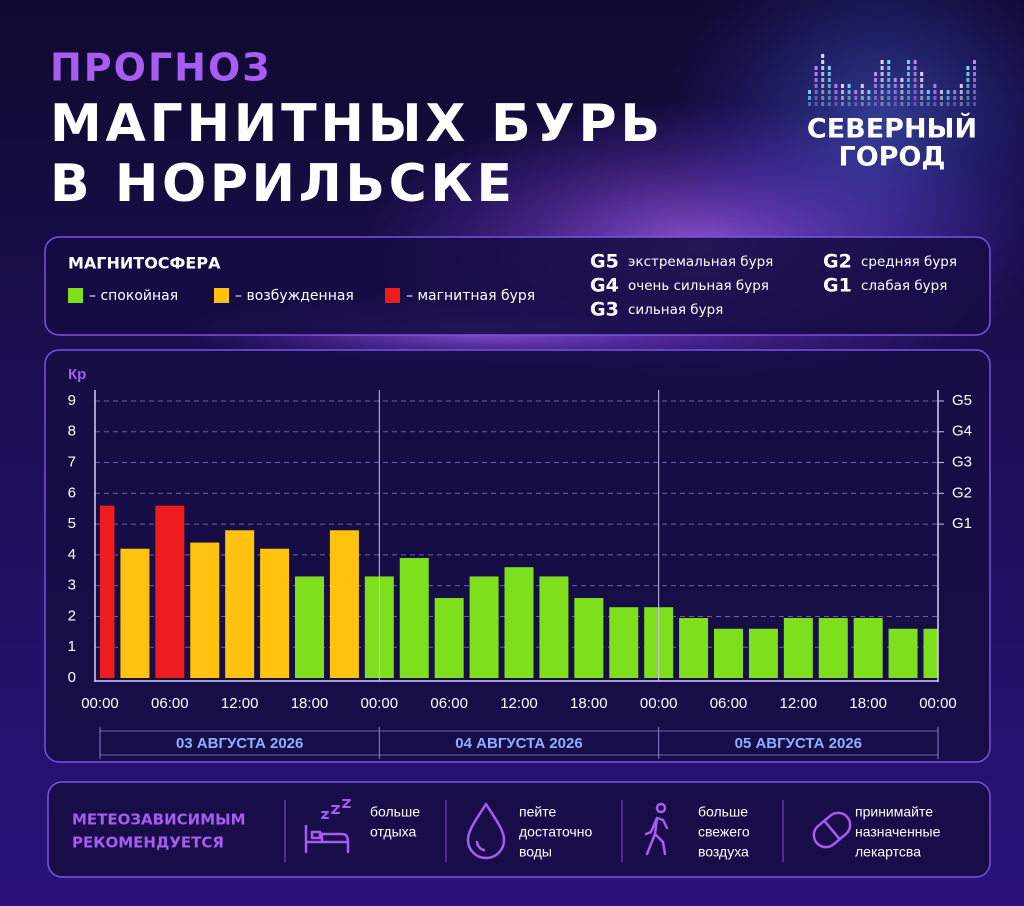 This screenshot has height=906, width=1024. What do you see at coordinates (799, 703) in the screenshot?
I see `x-tick-label: 12:00` at bounding box center [799, 703].